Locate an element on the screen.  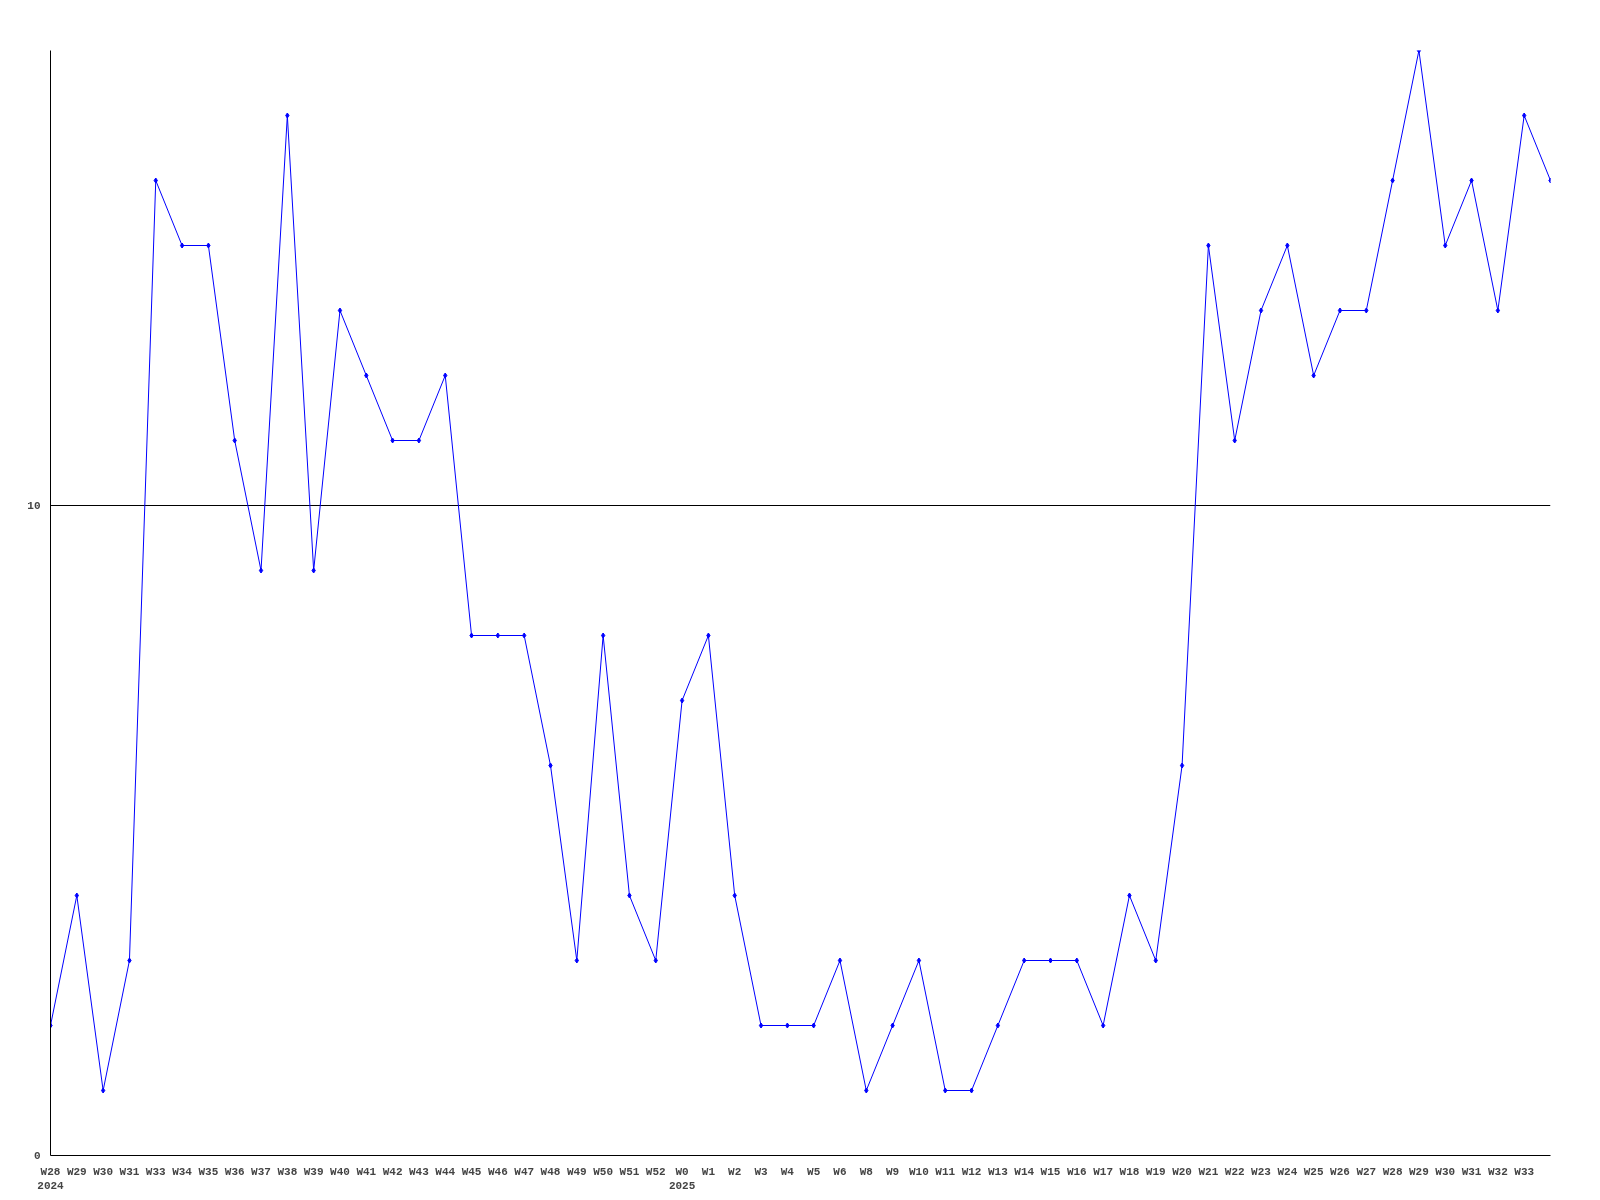
x-tick-label: W28 is located at coordinates (1392, 1171).